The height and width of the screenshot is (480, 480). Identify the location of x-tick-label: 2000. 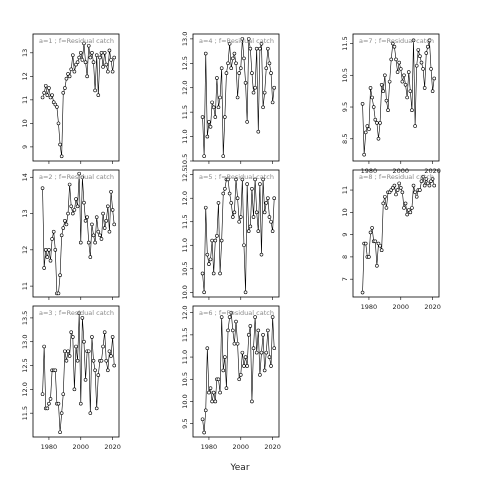
(241, 447).